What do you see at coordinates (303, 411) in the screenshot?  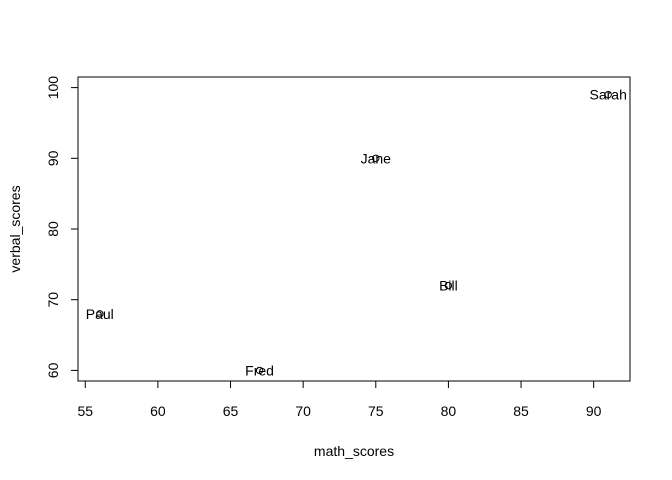 I see `x-tick-label: 70` at bounding box center [303, 411].